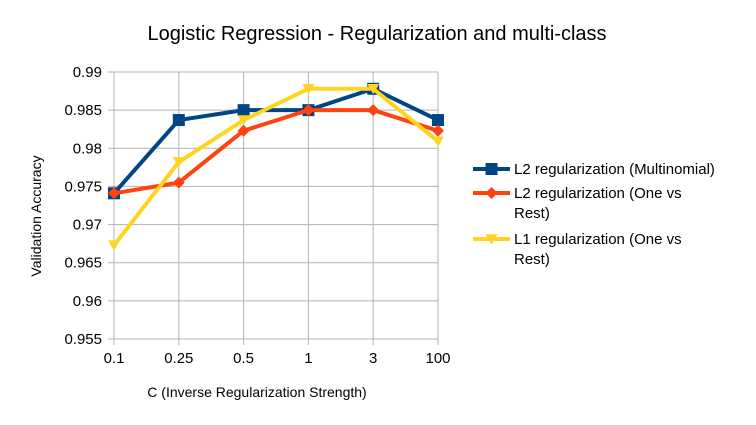 The height and width of the screenshot is (425, 756). What do you see at coordinates (83, 339) in the screenshot?
I see `y-tick-label: 0.955` at bounding box center [83, 339].